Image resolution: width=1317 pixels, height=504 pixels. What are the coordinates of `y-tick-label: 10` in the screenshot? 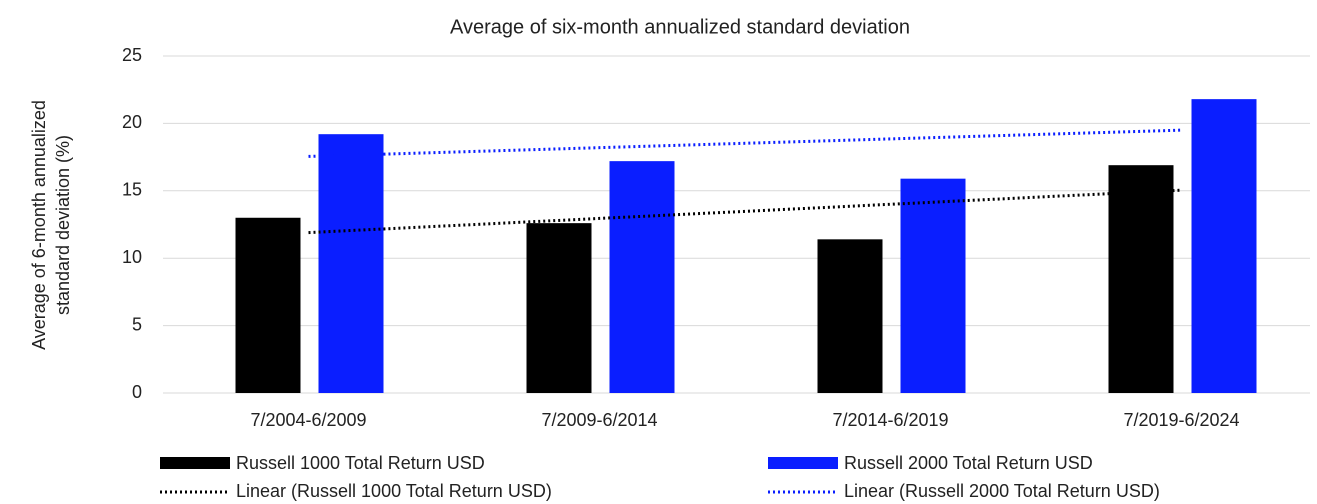 It's located at (132, 257).